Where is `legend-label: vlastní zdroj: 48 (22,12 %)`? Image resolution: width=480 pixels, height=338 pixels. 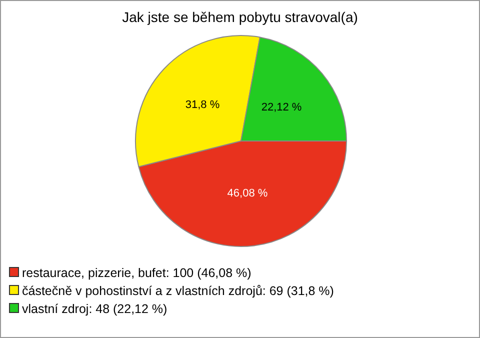
legend-label: vlastní zdroj: 48 (22,12 %) is located at coordinates (95, 309).